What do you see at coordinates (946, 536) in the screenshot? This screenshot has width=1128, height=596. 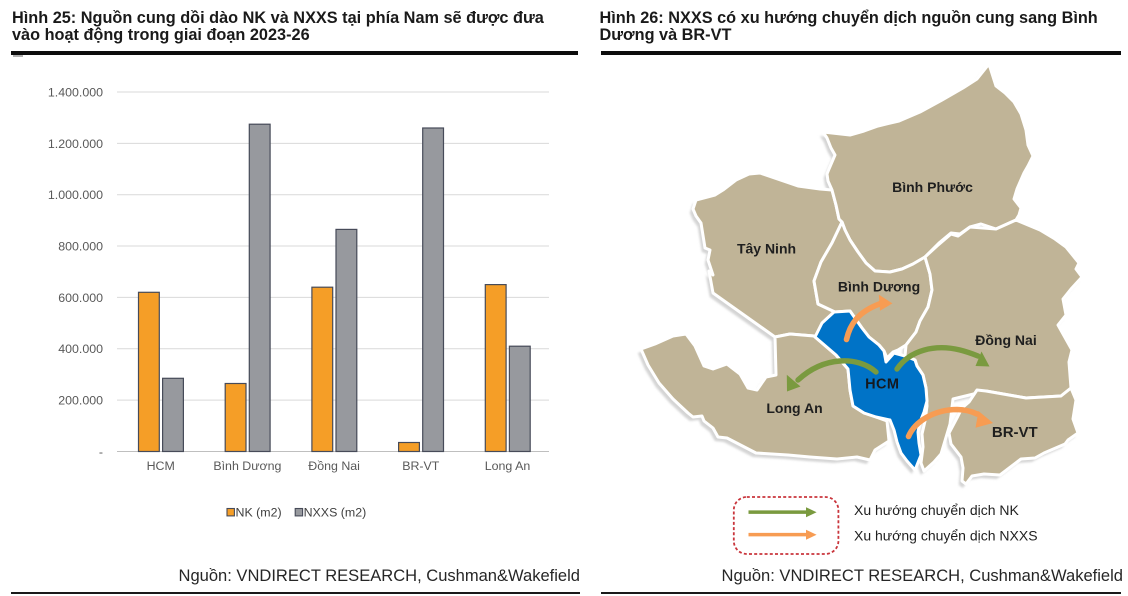 I see `svg-text: Xu hướng chuyển dịch NXXS` at bounding box center [946, 536].